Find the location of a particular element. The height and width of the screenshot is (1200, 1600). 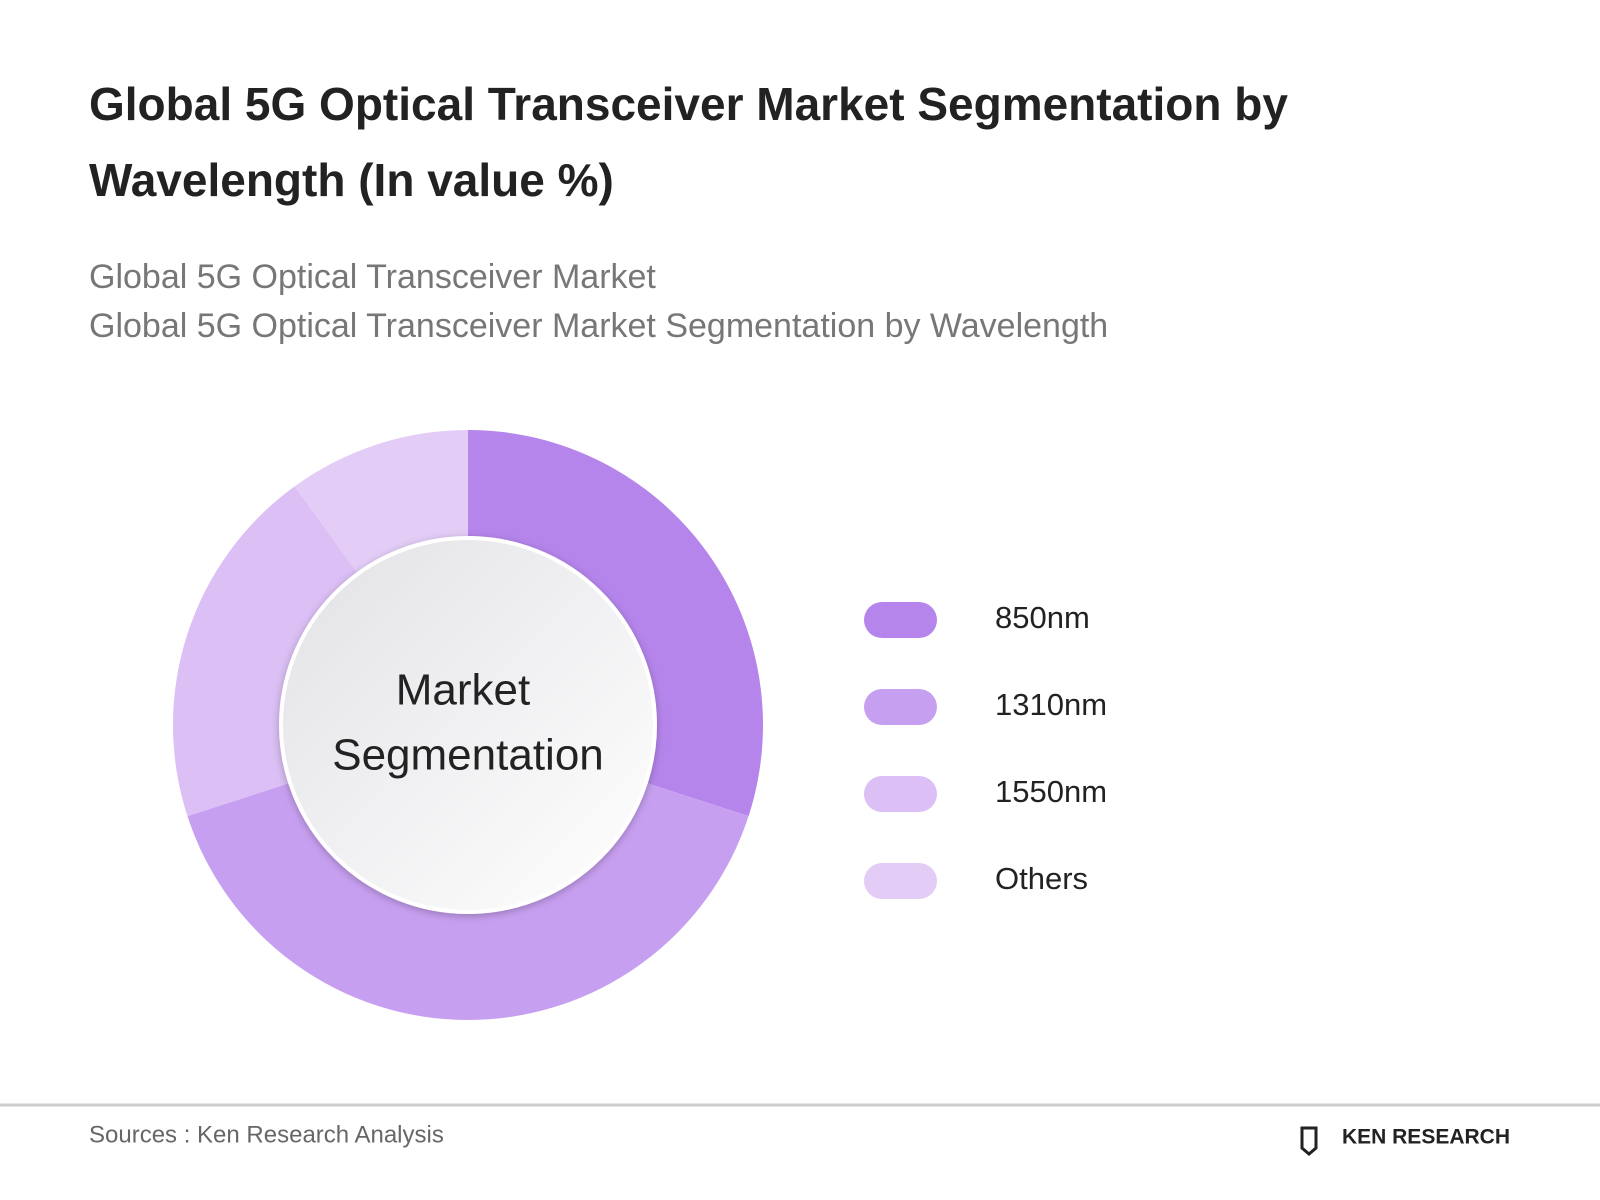

legend-label: 1310nm is located at coordinates (1051, 704).